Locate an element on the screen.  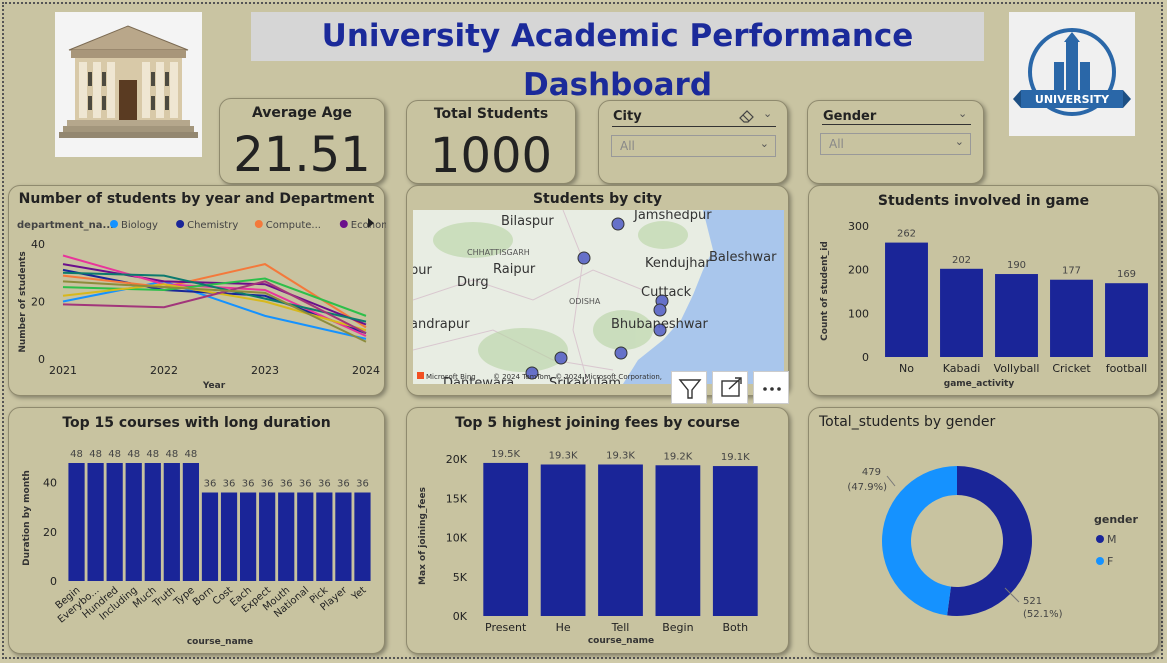
map-more-options-button is located at coordinates (771, 387).